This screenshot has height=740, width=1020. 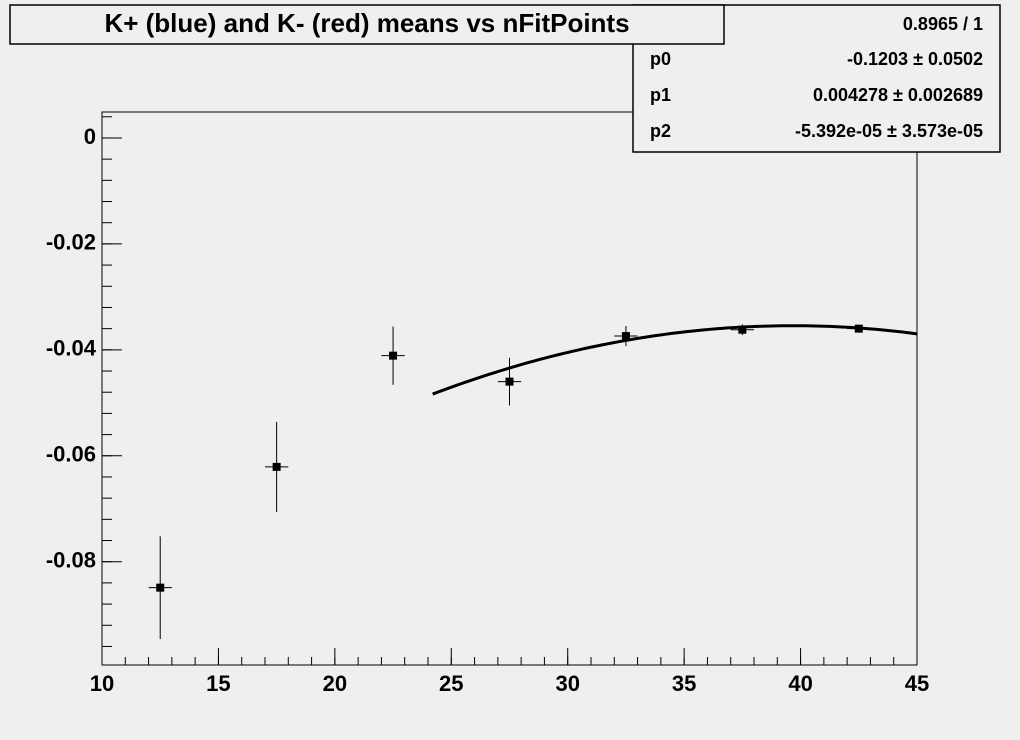 What do you see at coordinates (660, 59) in the screenshot?
I see `param-name: p0` at bounding box center [660, 59].